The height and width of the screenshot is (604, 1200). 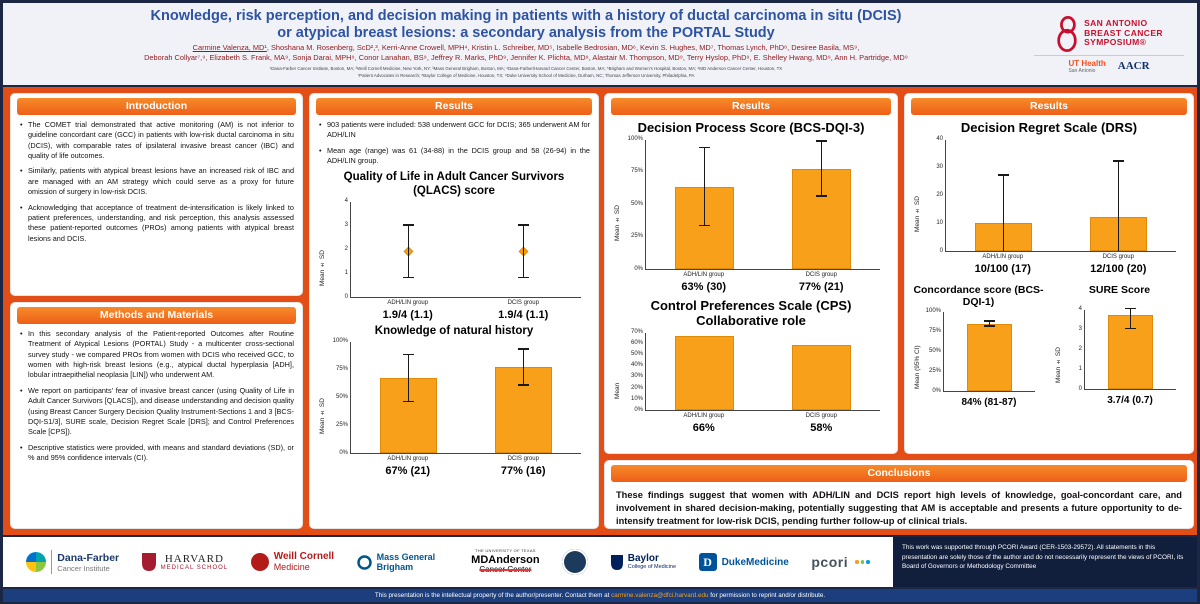 What do you see at coordinates (1119, 289) in the screenshot?
I see `sure-chart-title: SURE Score` at bounding box center [1119, 289].